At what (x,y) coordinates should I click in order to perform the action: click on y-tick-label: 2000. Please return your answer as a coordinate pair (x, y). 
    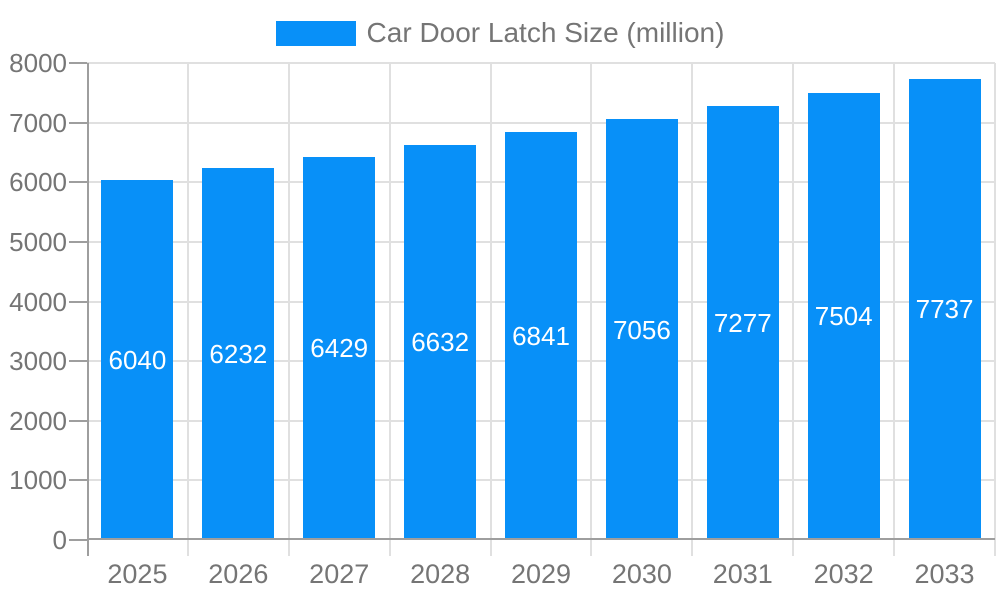
    Looking at the image, I should click on (38, 420).